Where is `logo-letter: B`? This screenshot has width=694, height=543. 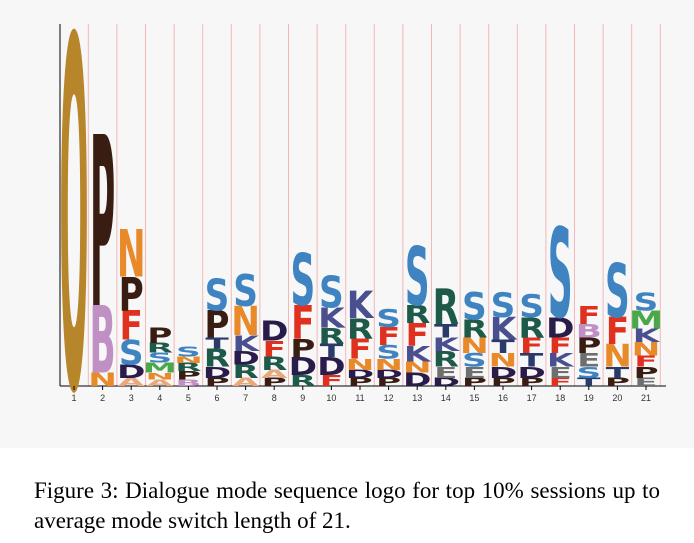
logo-letter: B is located at coordinates (188, 383).